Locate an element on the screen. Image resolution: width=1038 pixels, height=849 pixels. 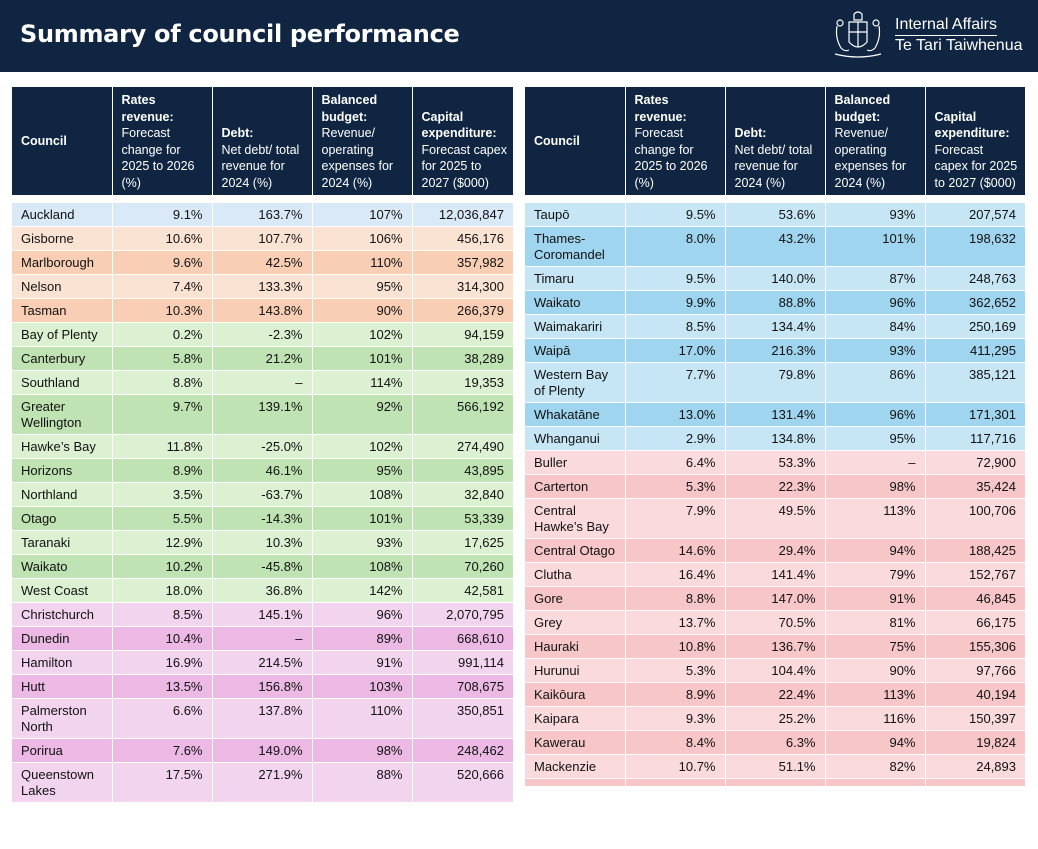
rates-cell: 6.6% is located at coordinates (162, 717).